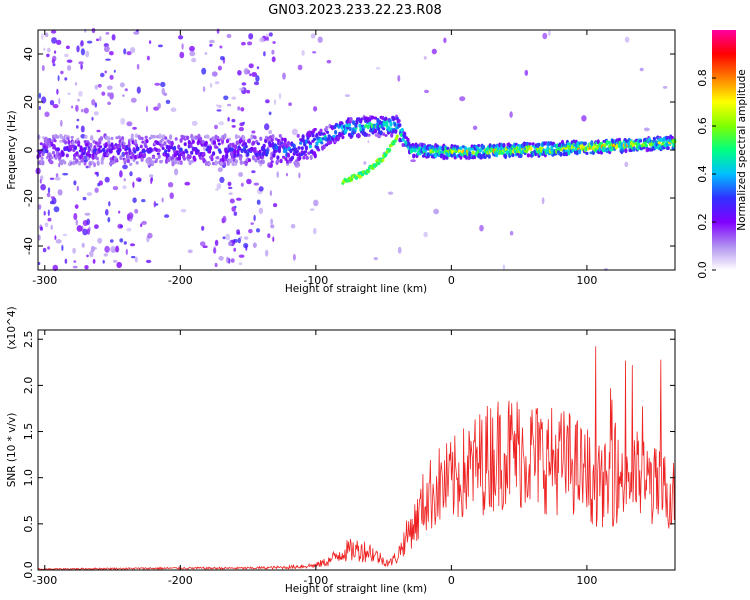 The width and height of the screenshot is (750, 600). Describe the element at coordinates (702, 126) in the screenshot. I see `colorbar-tick-label: 0.6` at that location.